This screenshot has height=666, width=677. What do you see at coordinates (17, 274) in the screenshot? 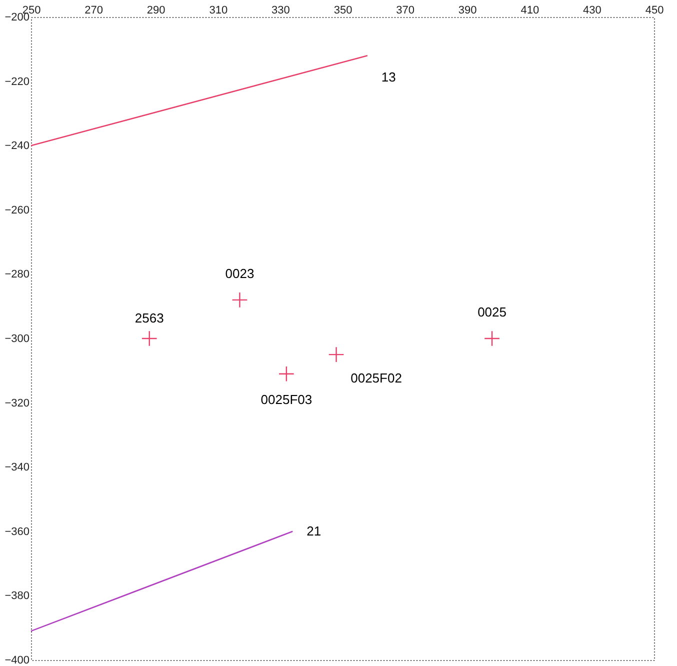
I see `y-tick-label: −280` at bounding box center [17, 274].